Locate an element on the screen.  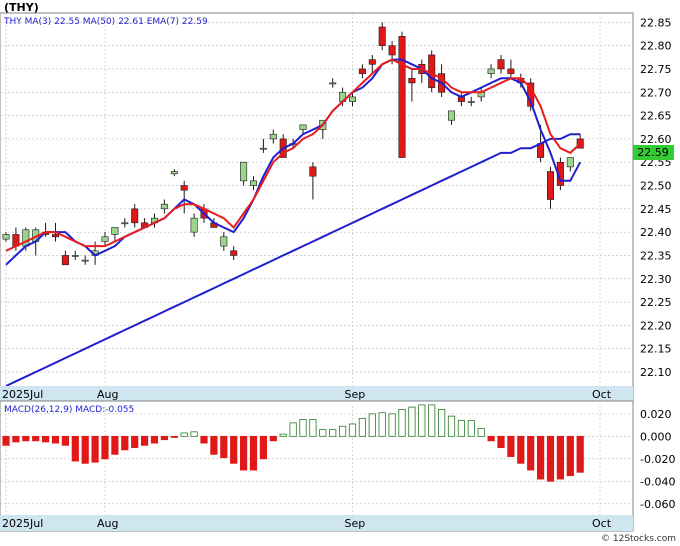
macd-y-tick-label: -0.060 is located at coordinates (657, 504).